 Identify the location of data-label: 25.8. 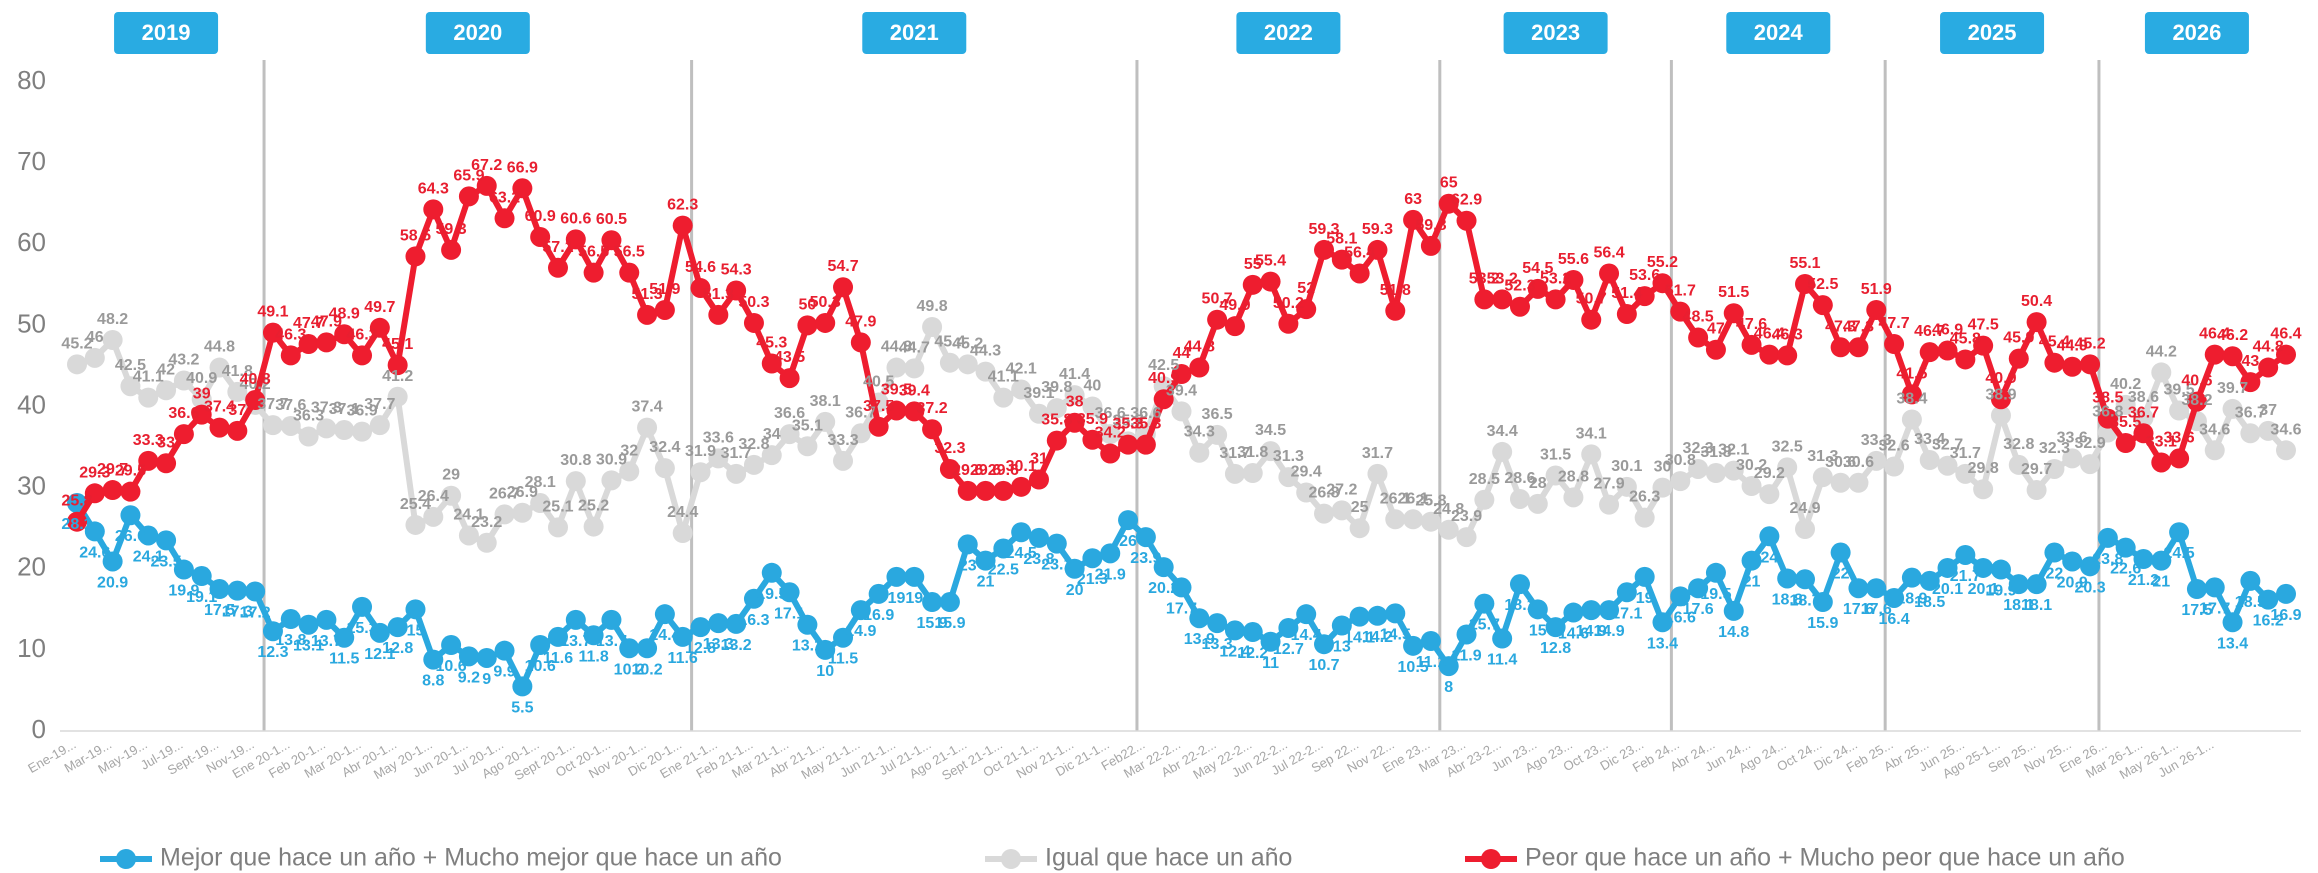
(76, 501).